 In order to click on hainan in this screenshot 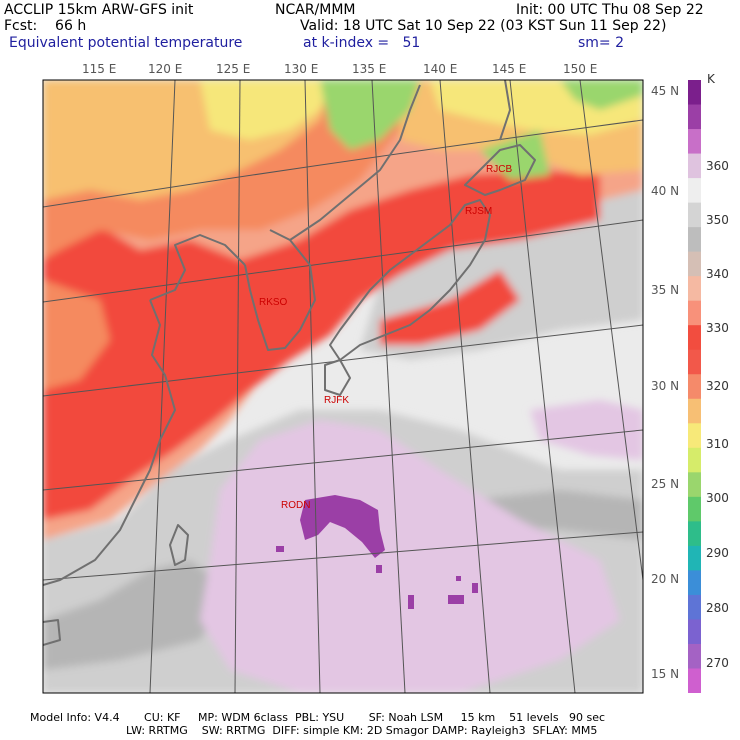, I will do `click(52, 632)`.